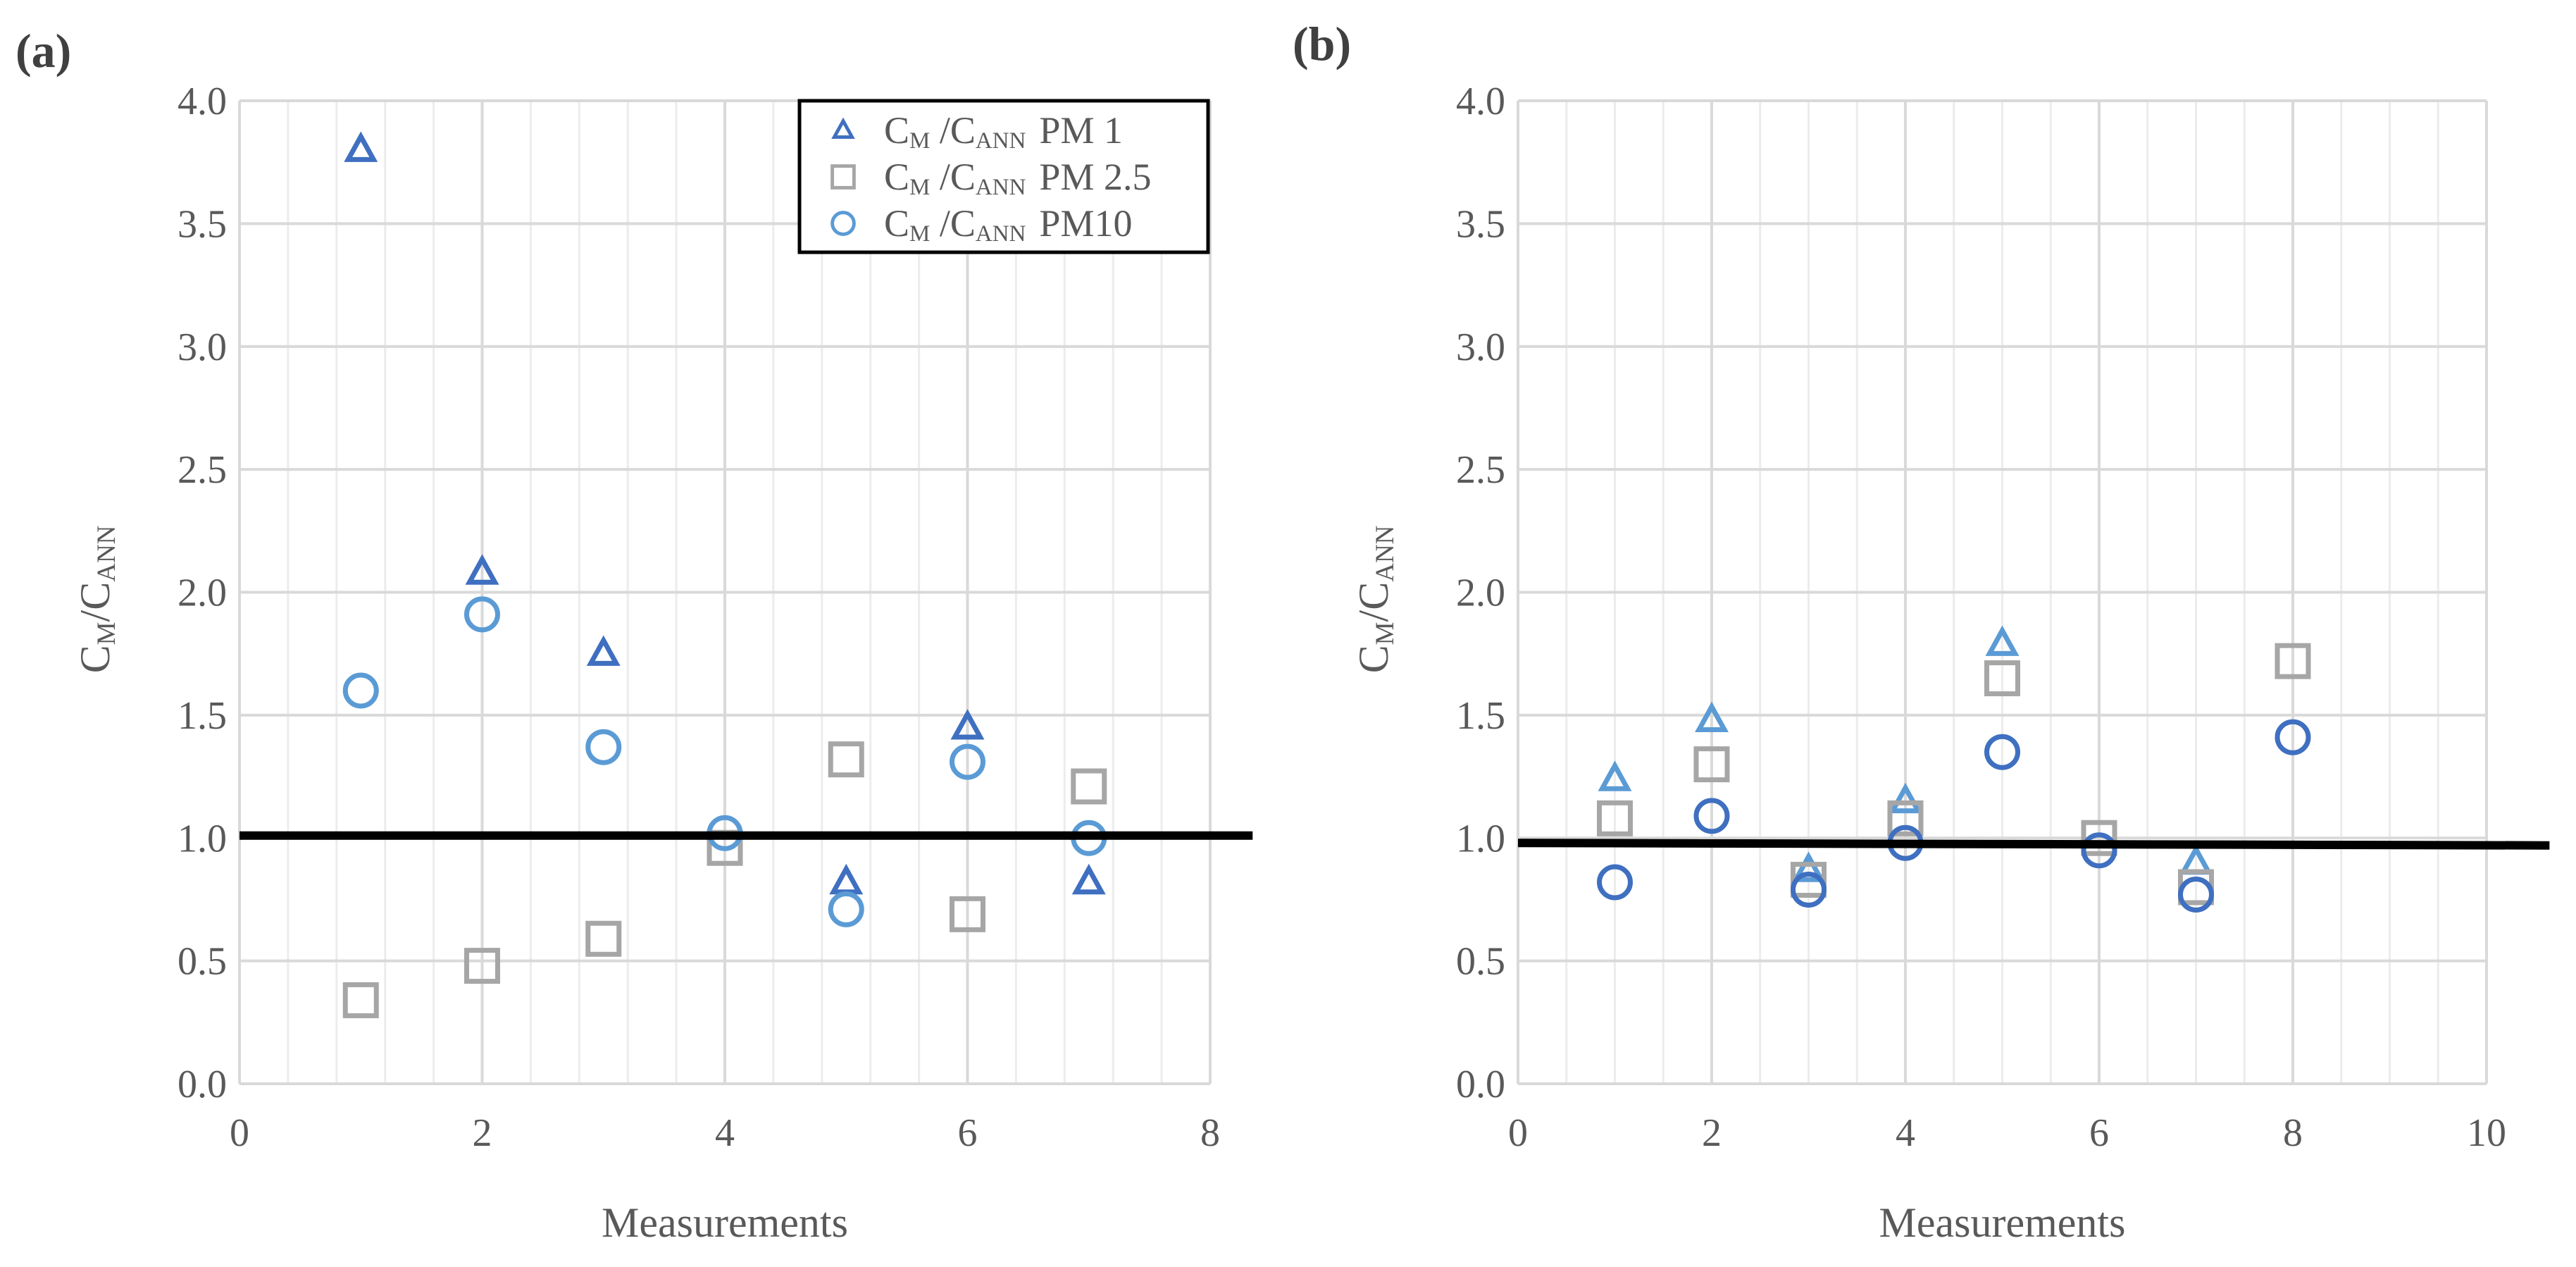 Image resolution: width=2576 pixels, height=1267 pixels. I want to click on legend: CM /CANN PM 1CM /CANN PM 2.5CM /CANN PM10, so click(1003, 176).